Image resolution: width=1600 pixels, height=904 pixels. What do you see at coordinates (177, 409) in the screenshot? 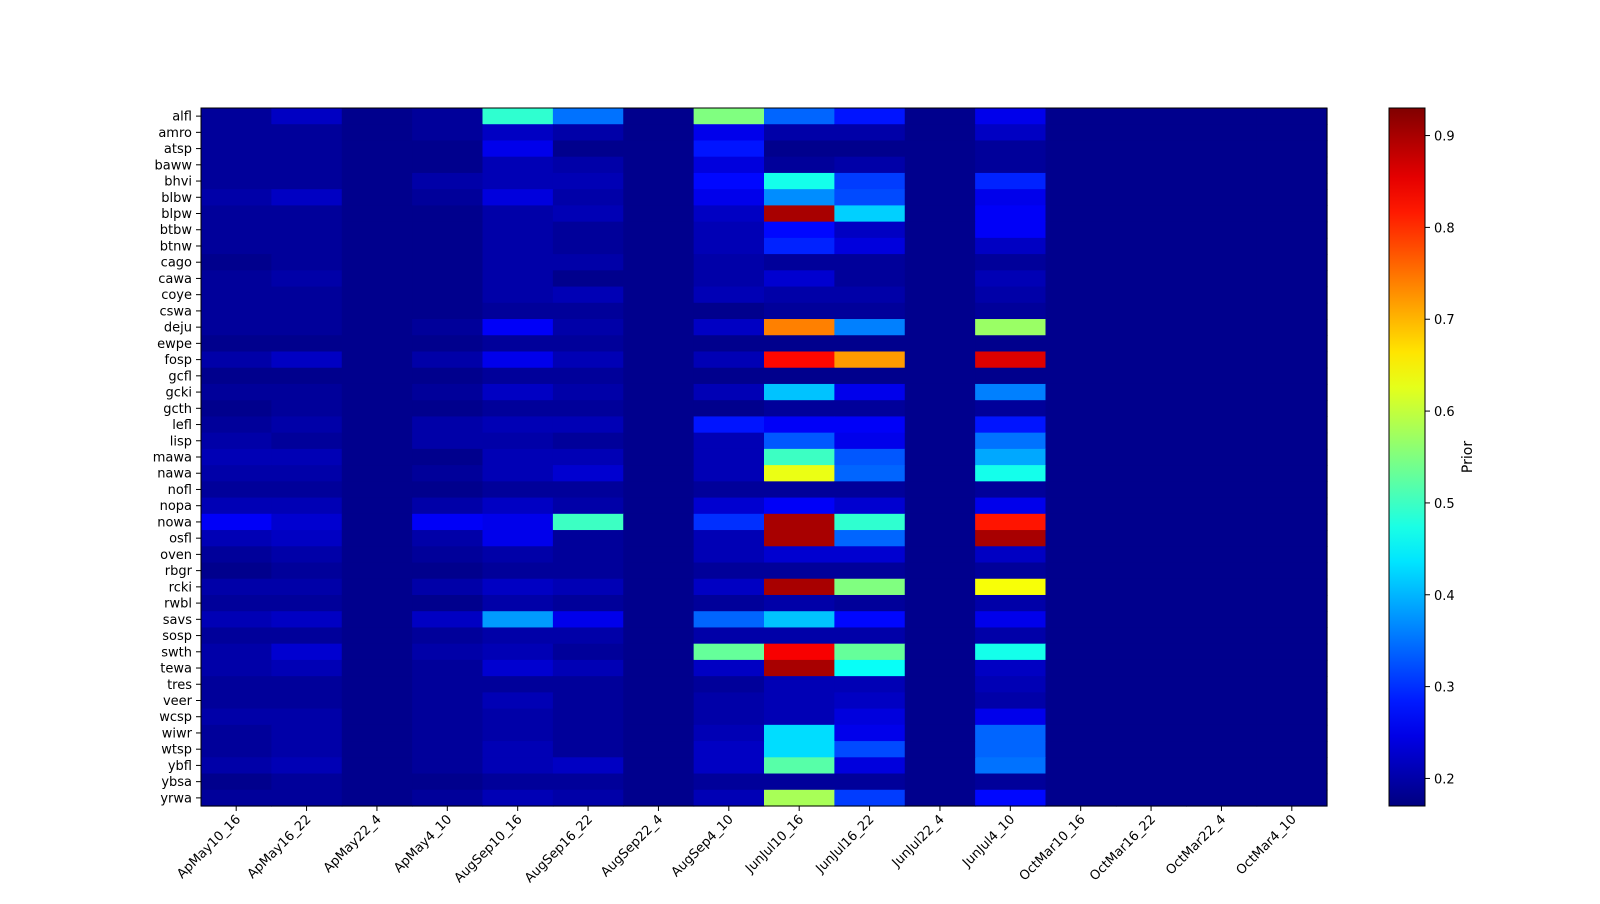
I see `y-tick-label: gcth` at bounding box center [177, 409].